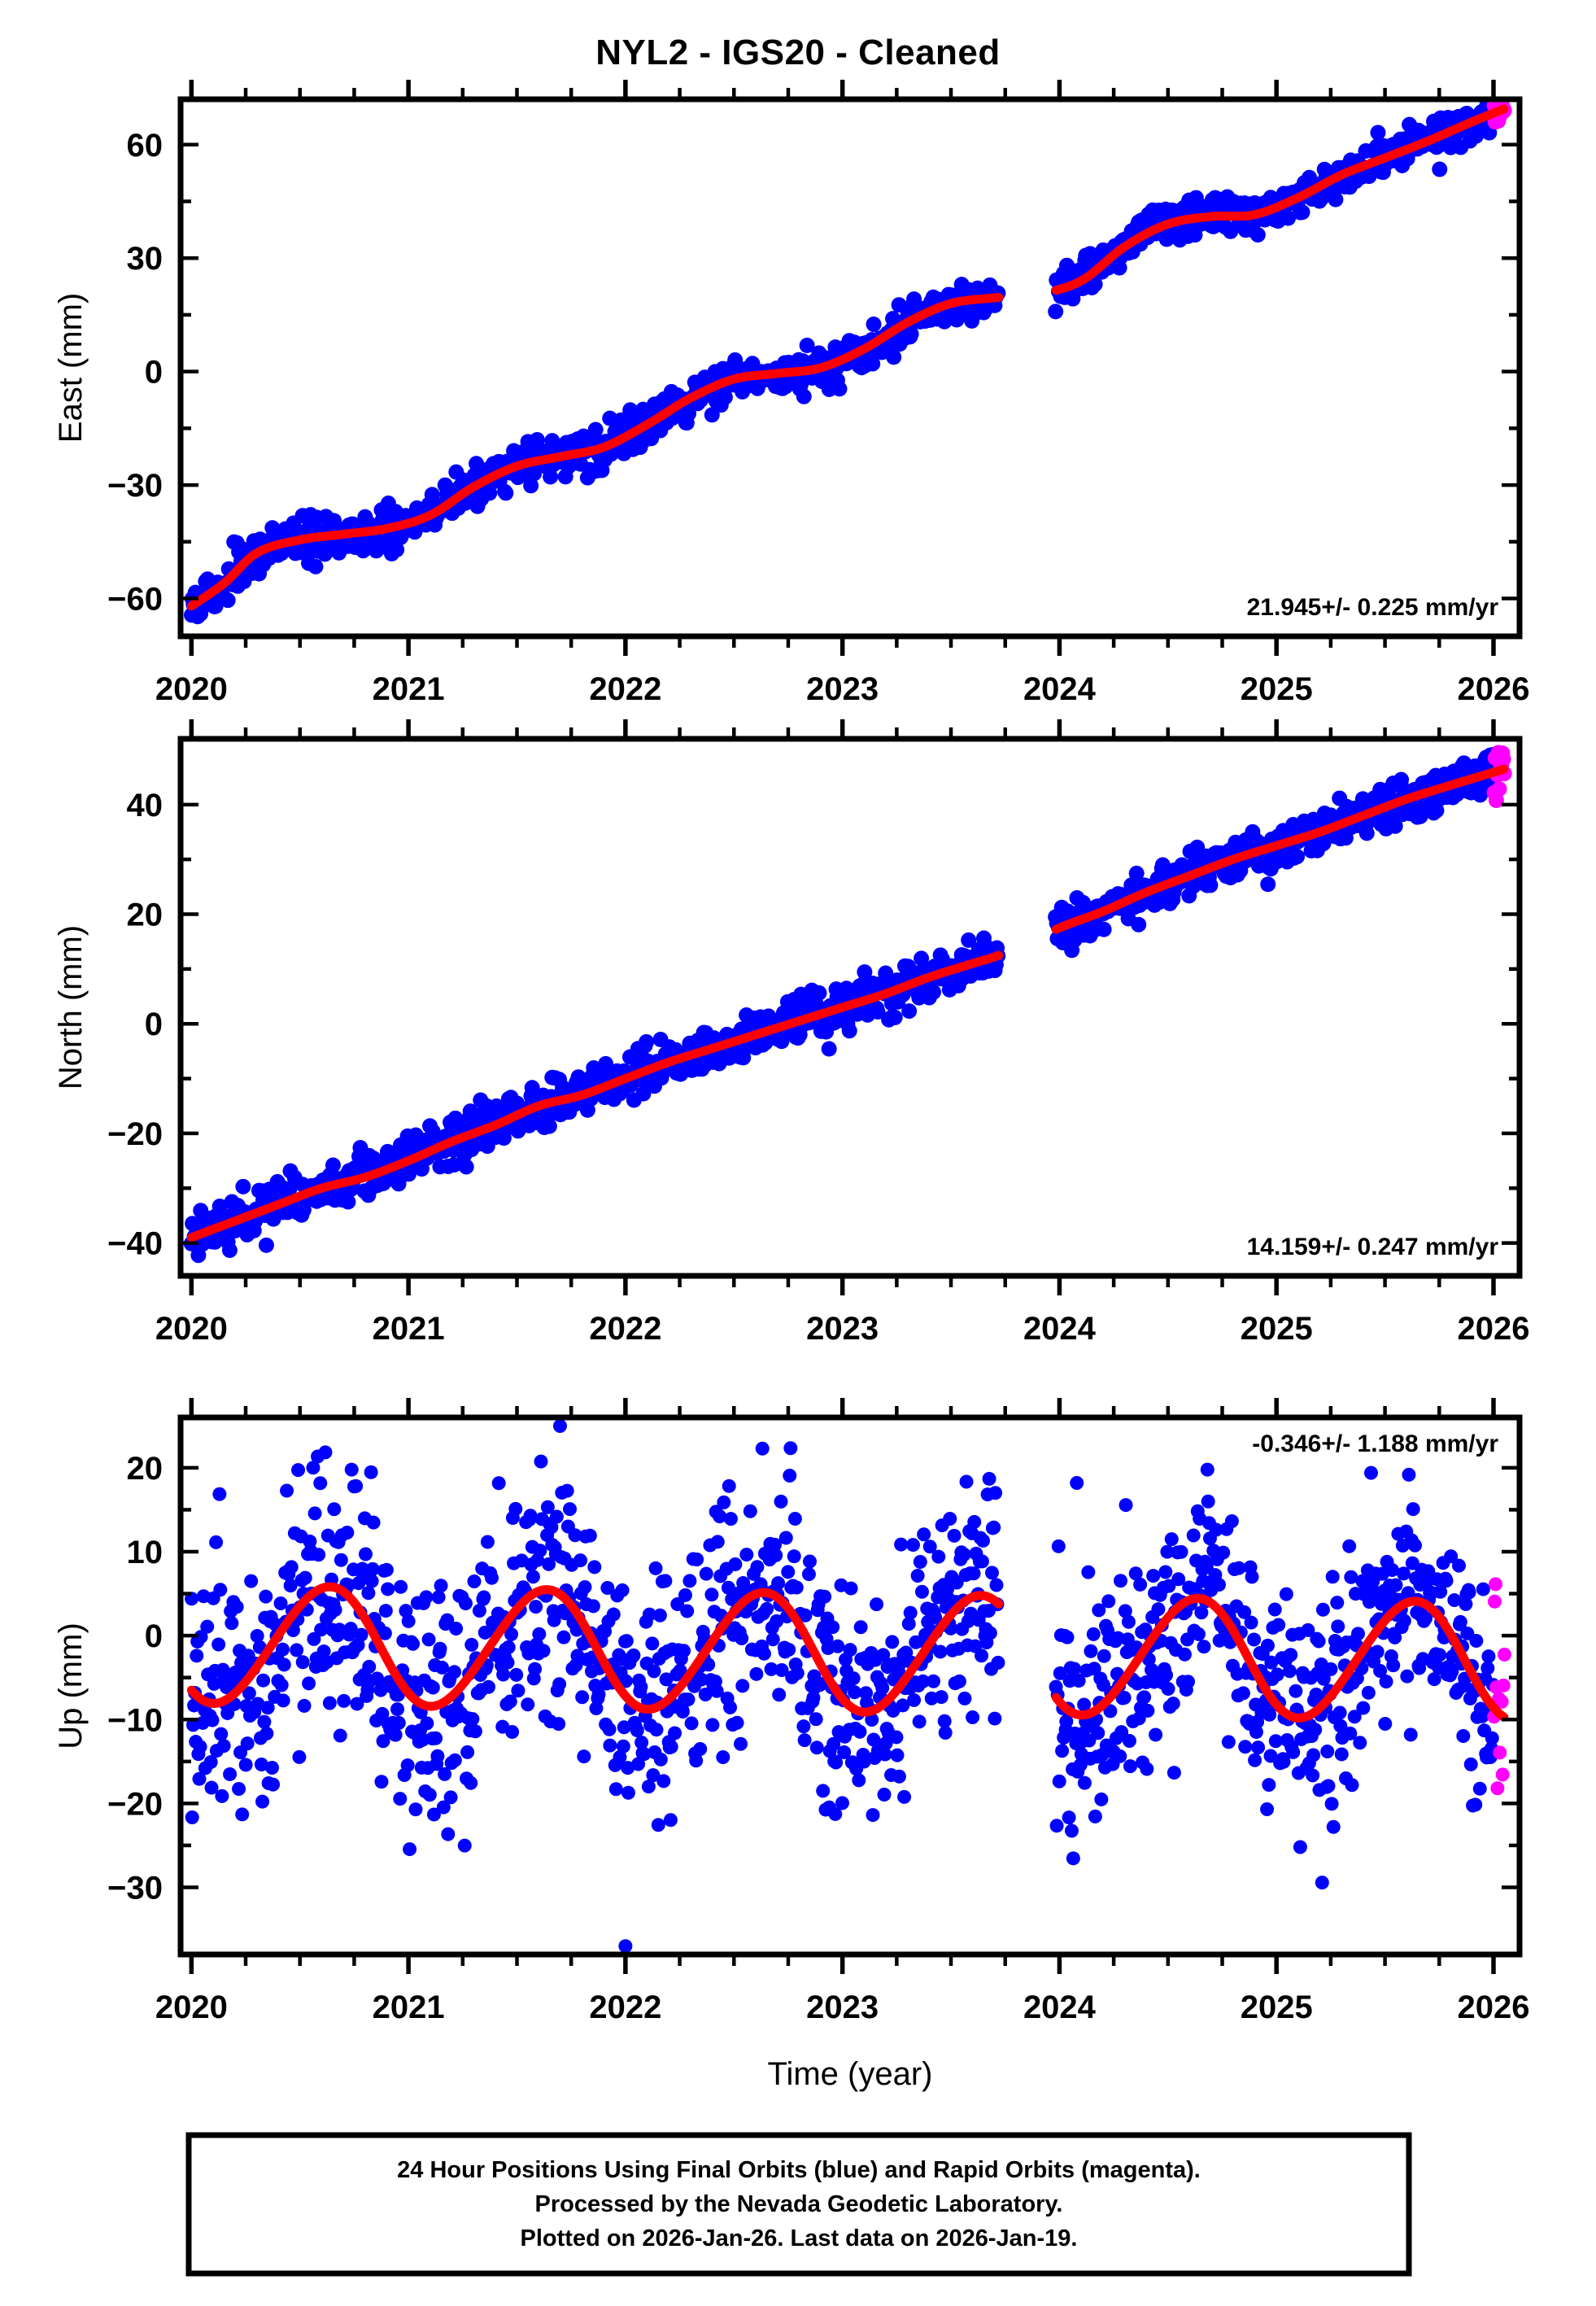  What do you see at coordinates (409, 1329) in the screenshot?
I see `x-tick-label: 2021` at bounding box center [409, 1329].